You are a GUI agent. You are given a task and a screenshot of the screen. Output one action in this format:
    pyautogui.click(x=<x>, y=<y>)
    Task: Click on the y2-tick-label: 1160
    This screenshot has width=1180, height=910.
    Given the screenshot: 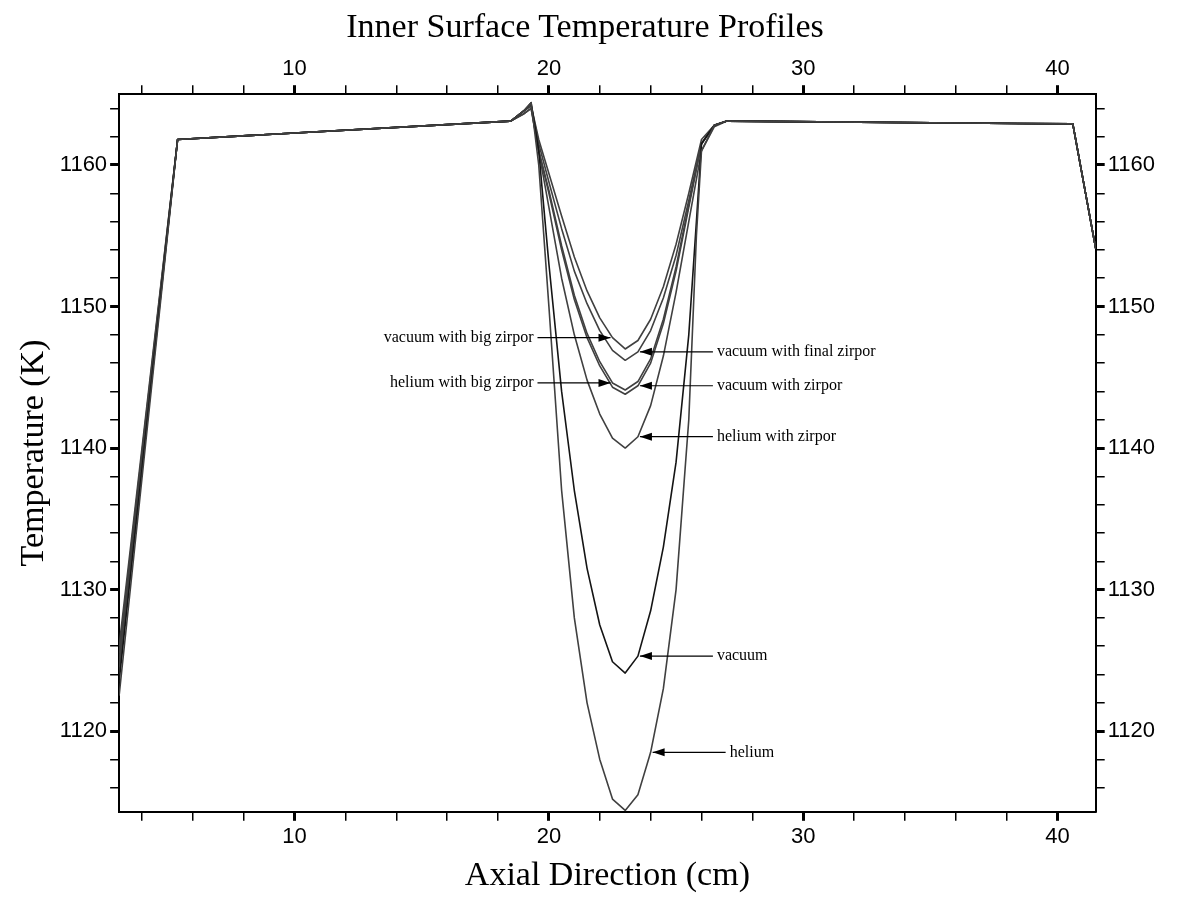 What is the action you would take?
    pyautogui.click(x=1131, y=164)
    